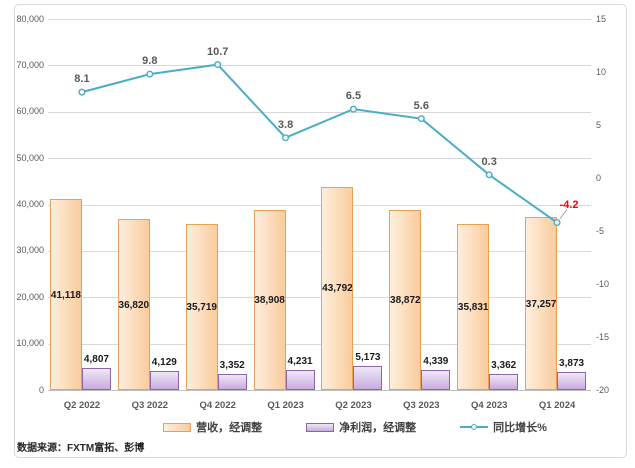  I want to click on y-axis-tick-left: 70,000, so click(30, 64).